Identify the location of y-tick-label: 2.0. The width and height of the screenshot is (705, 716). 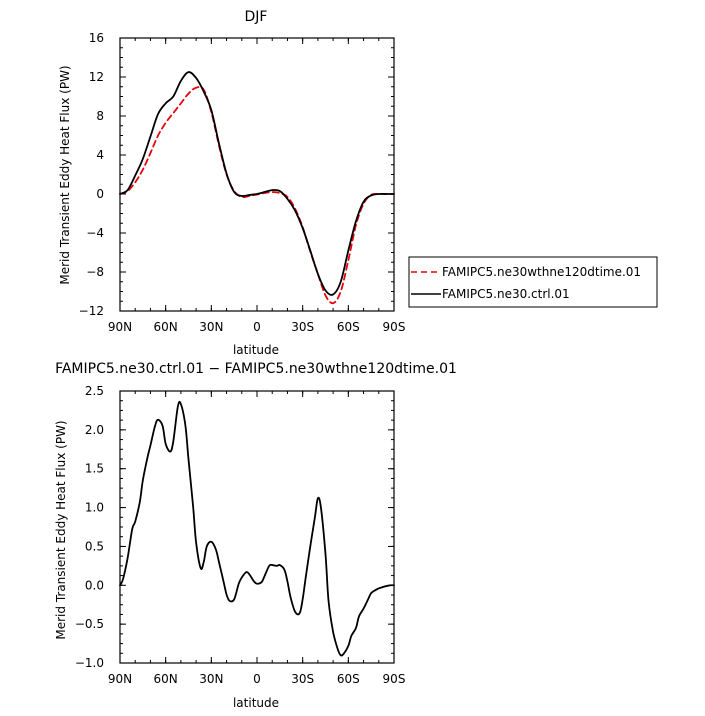
(94, 430).